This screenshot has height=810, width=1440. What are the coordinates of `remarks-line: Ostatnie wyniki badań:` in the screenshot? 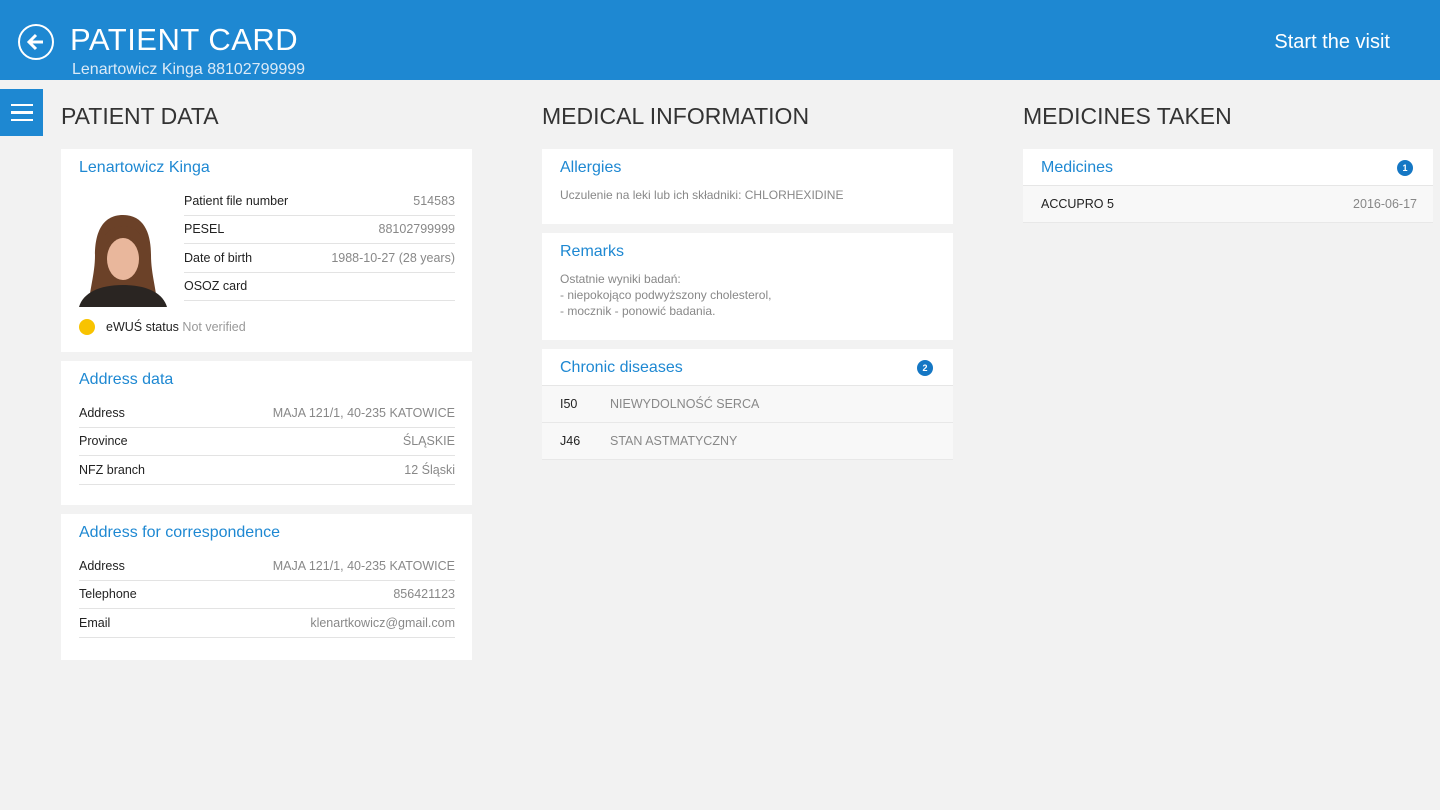 It's located at (620, 279).